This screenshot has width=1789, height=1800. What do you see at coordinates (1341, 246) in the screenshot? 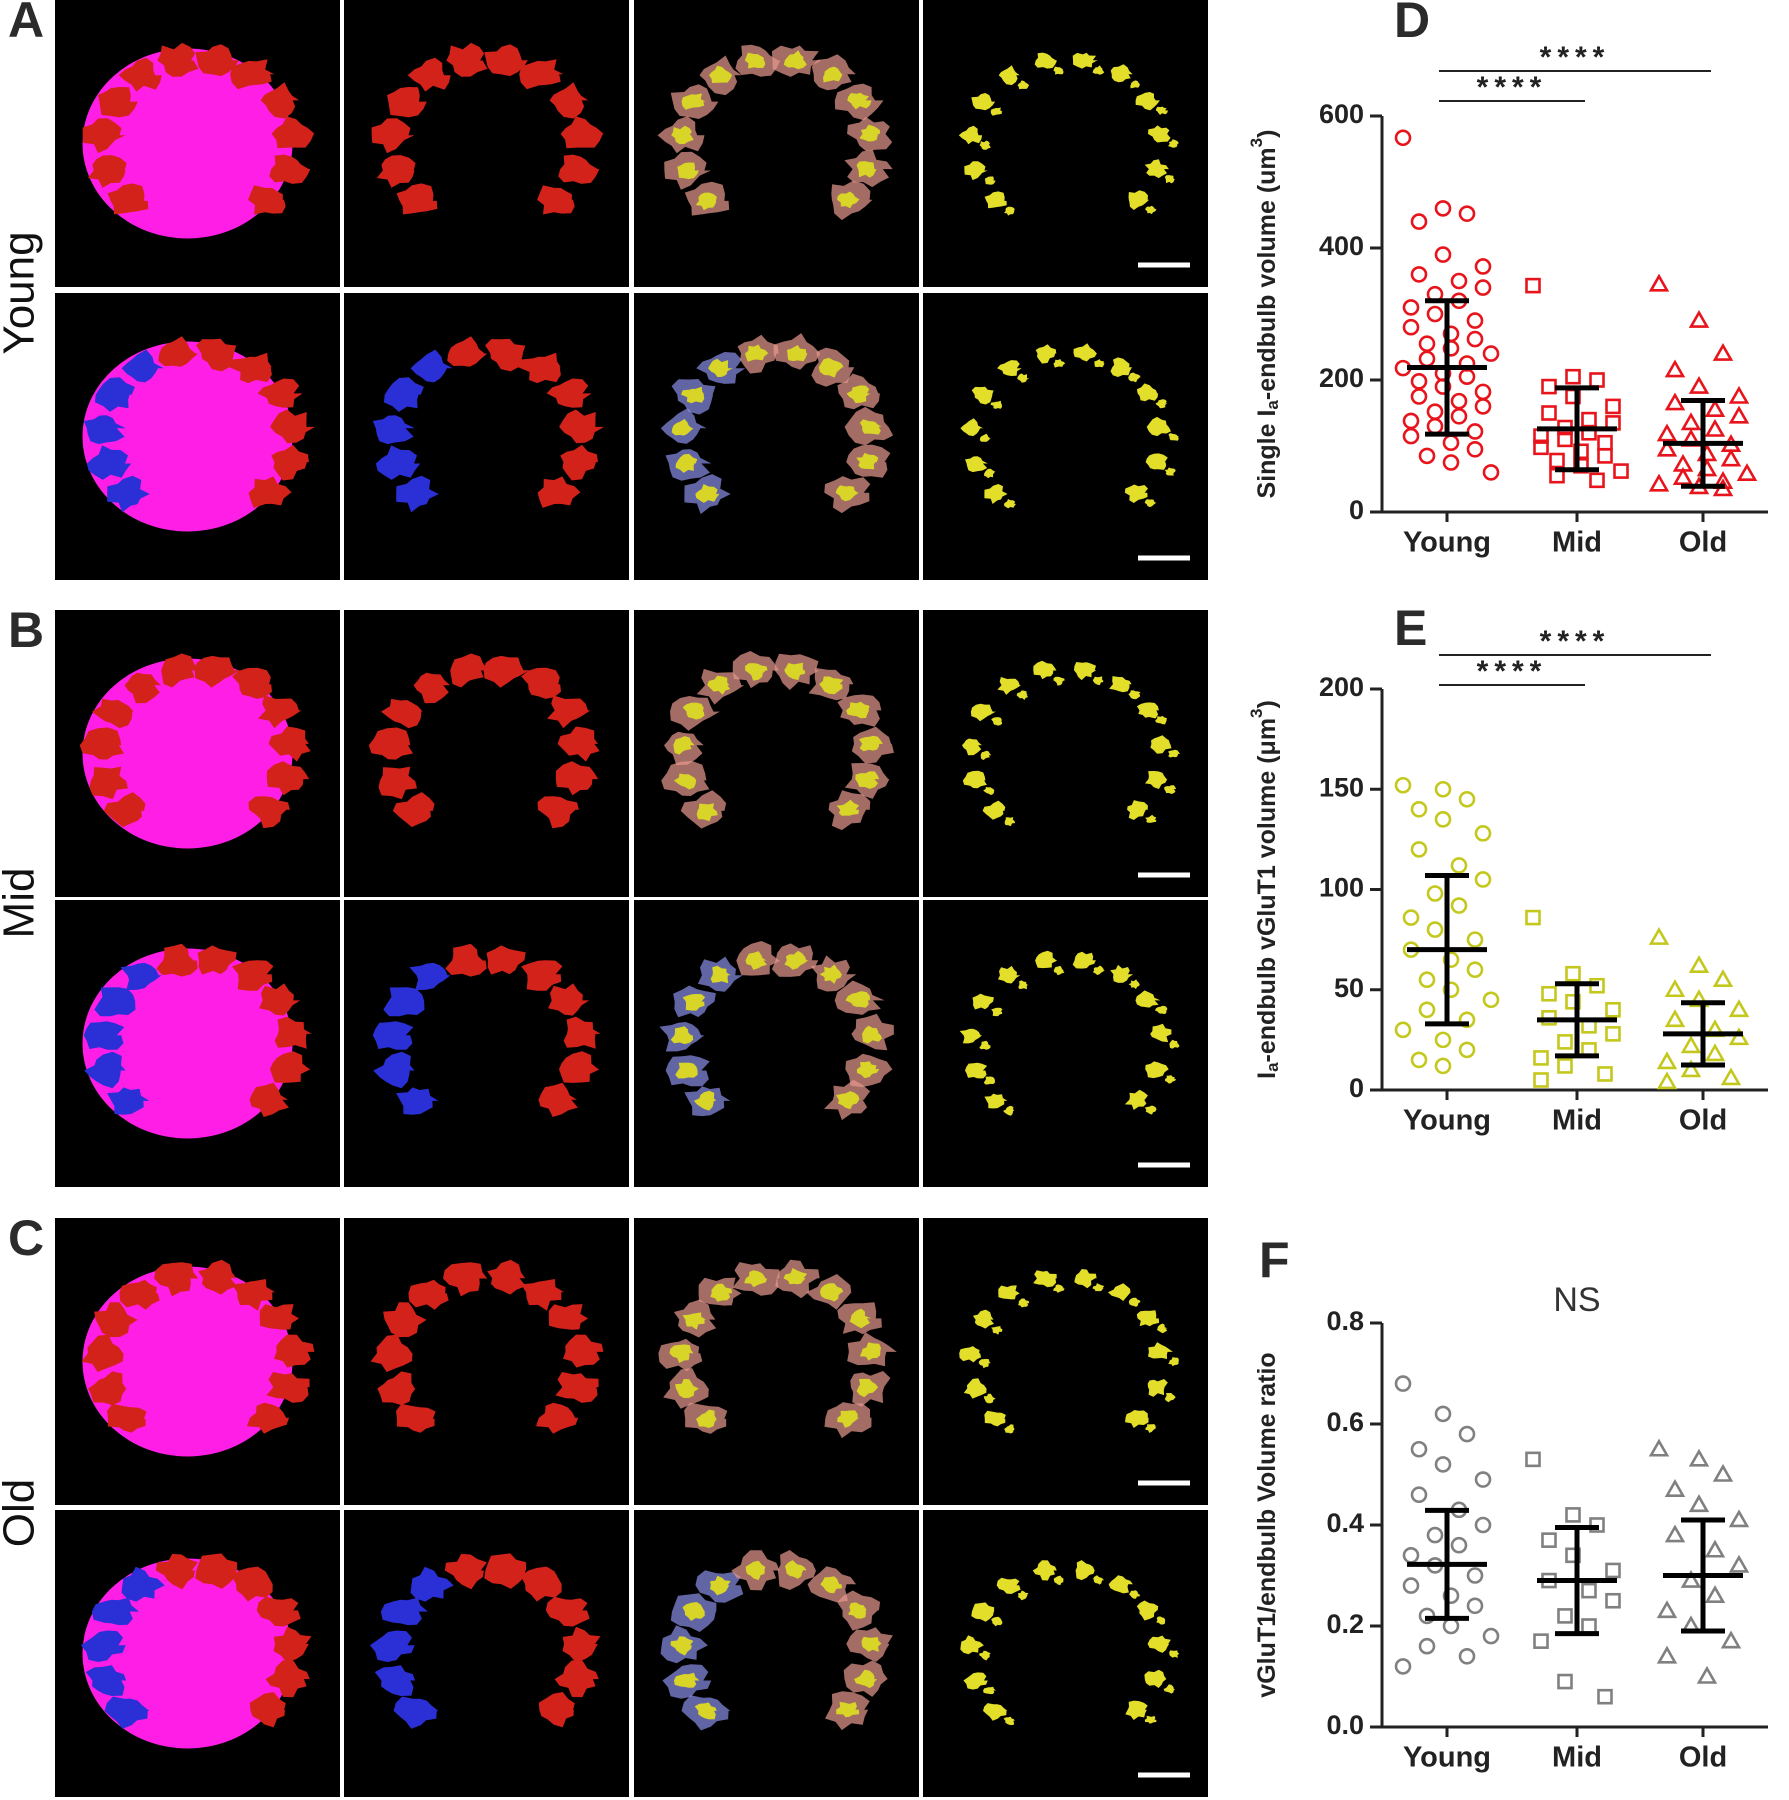
I see `y-tick-label: 400` at bounding box center [1341, 246].